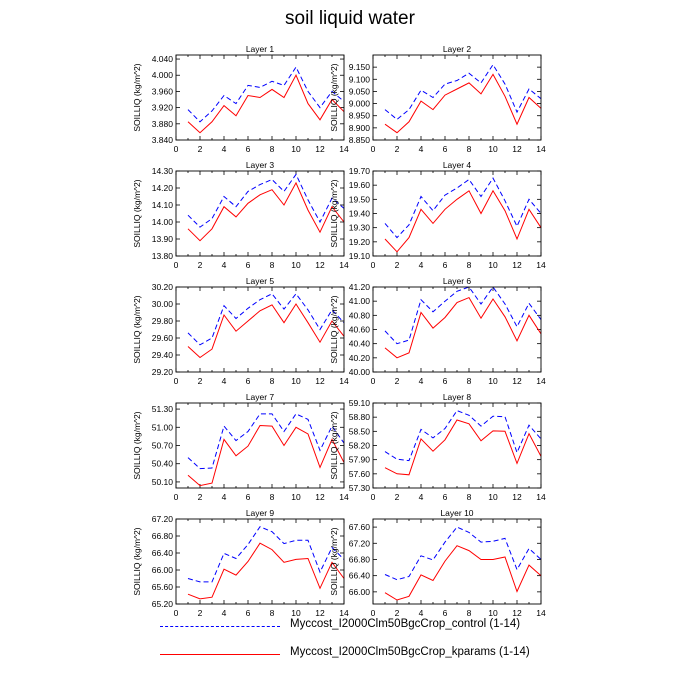  Describe the element at coordinates (397, 149) in the screenshot. I see `x-tick-label-2: 2` at that location.